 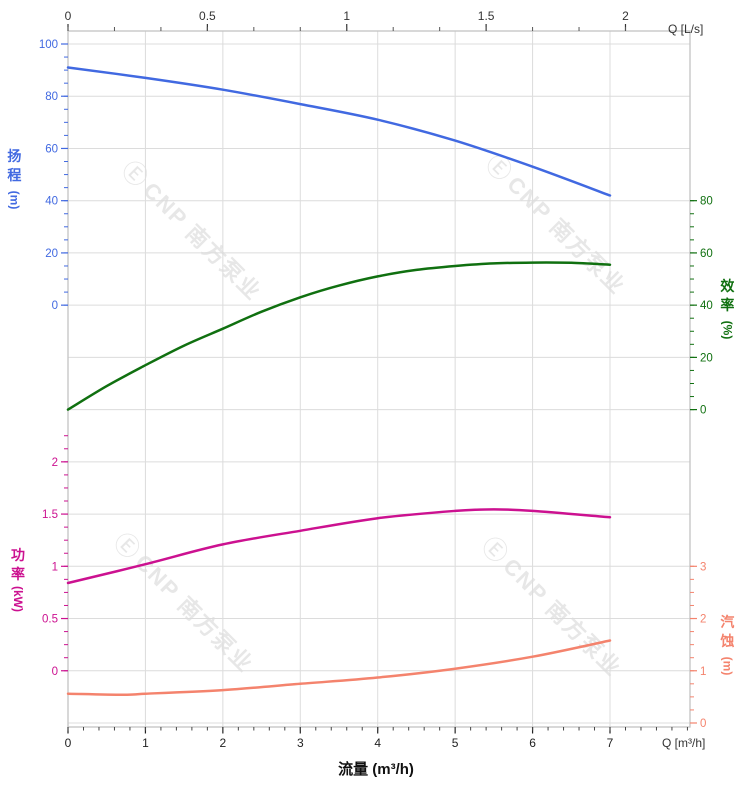 What do you see at coordinates (376, 769) in the screenshot?
I see `flow-axis-label: 流量 (m³/h)` at bounding box center [376, 769].